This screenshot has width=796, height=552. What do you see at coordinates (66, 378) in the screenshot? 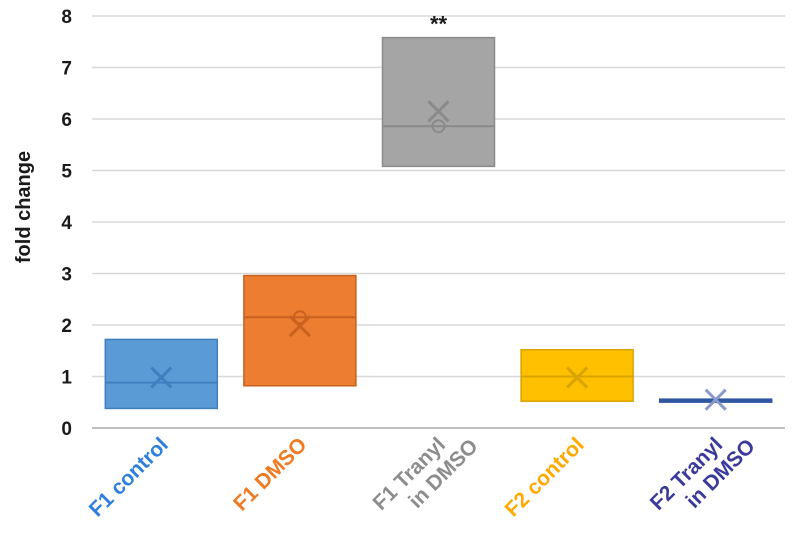
I see `y-tick-label: 1` at bounding box center [66, 378].